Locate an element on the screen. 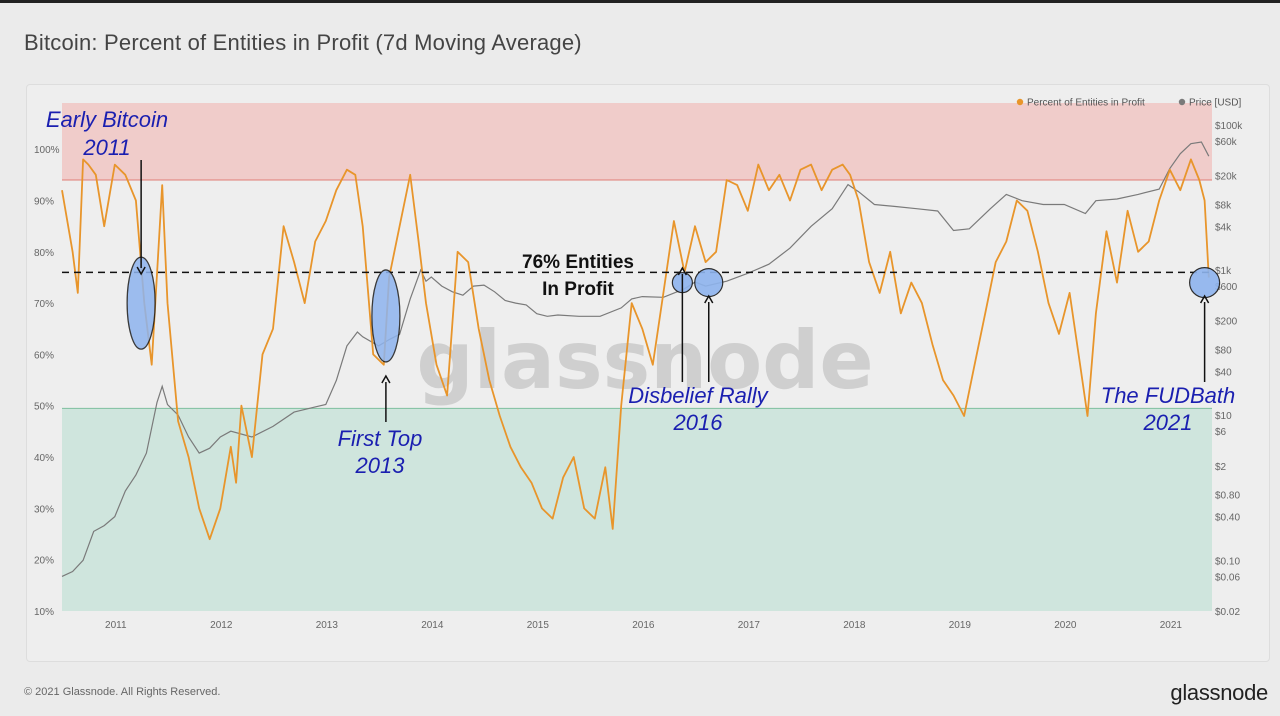 The image size is (1280, 716). x-tick-label: 2011 is located at coordinates (116, 625).